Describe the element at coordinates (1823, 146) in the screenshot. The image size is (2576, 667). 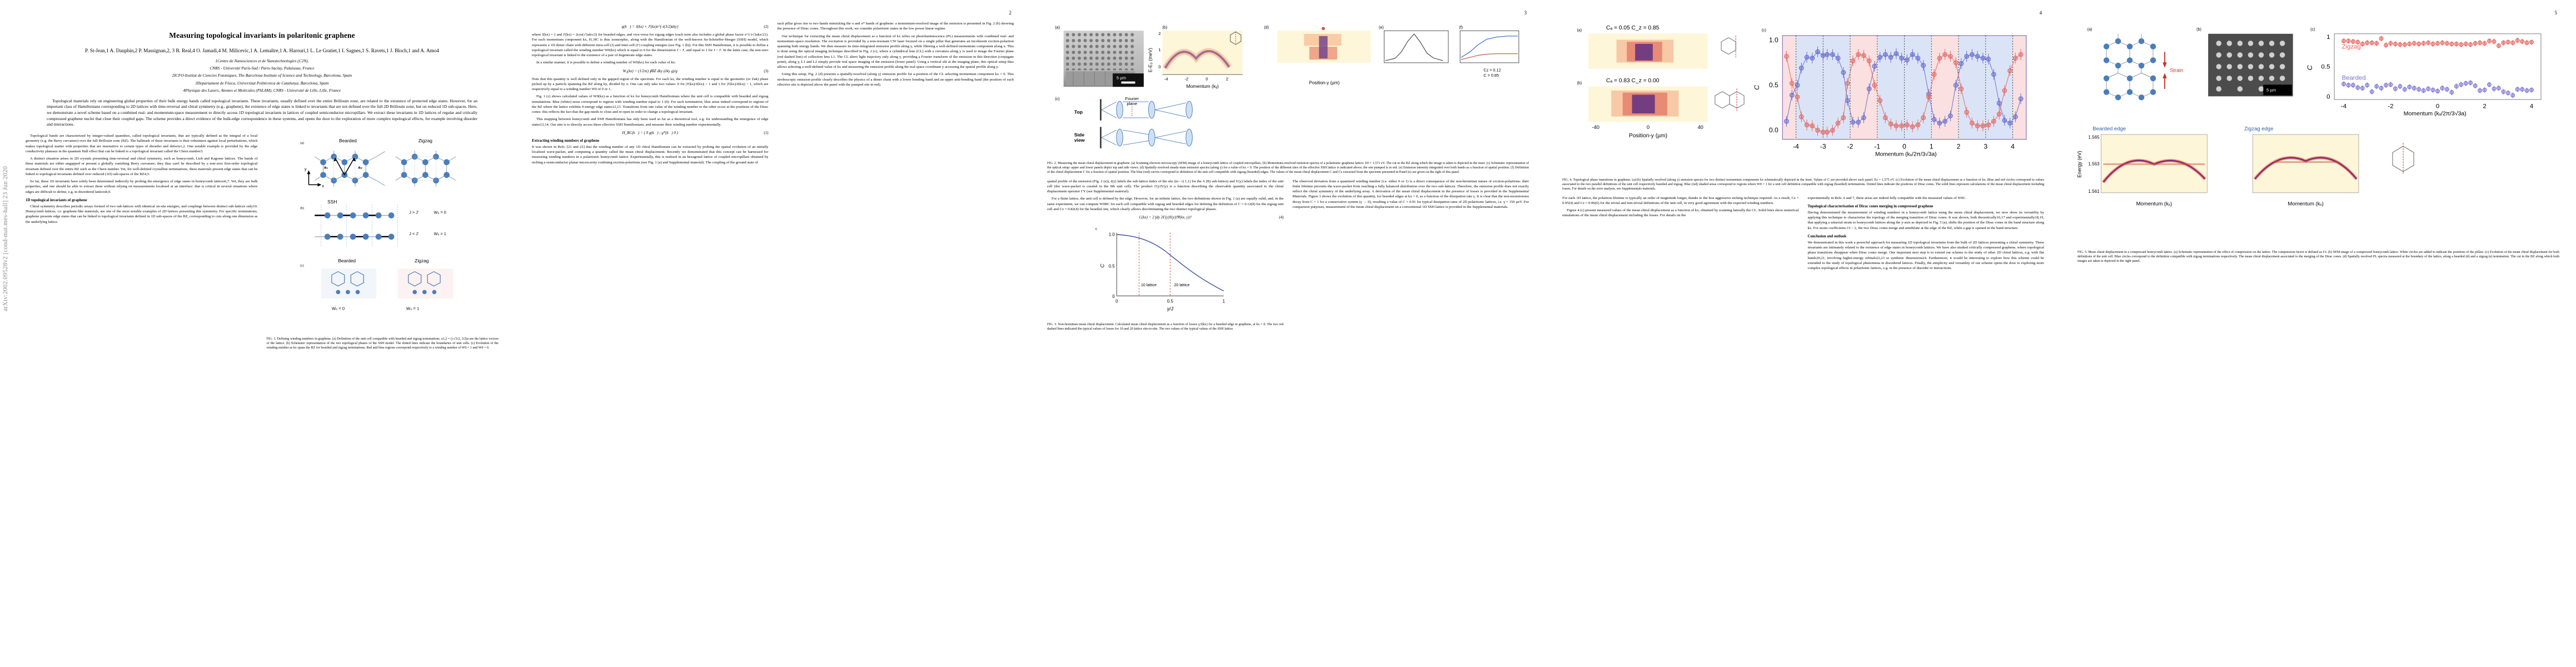
I see `svg-text: -3` at that location.